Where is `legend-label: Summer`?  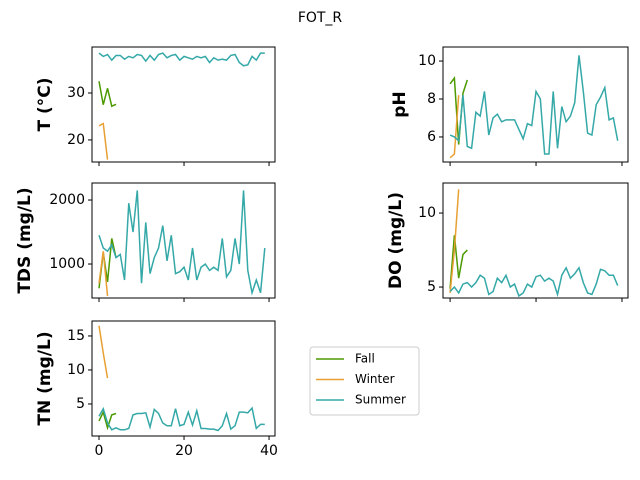
legend-label: Summer is located at coordinates (380, 400).